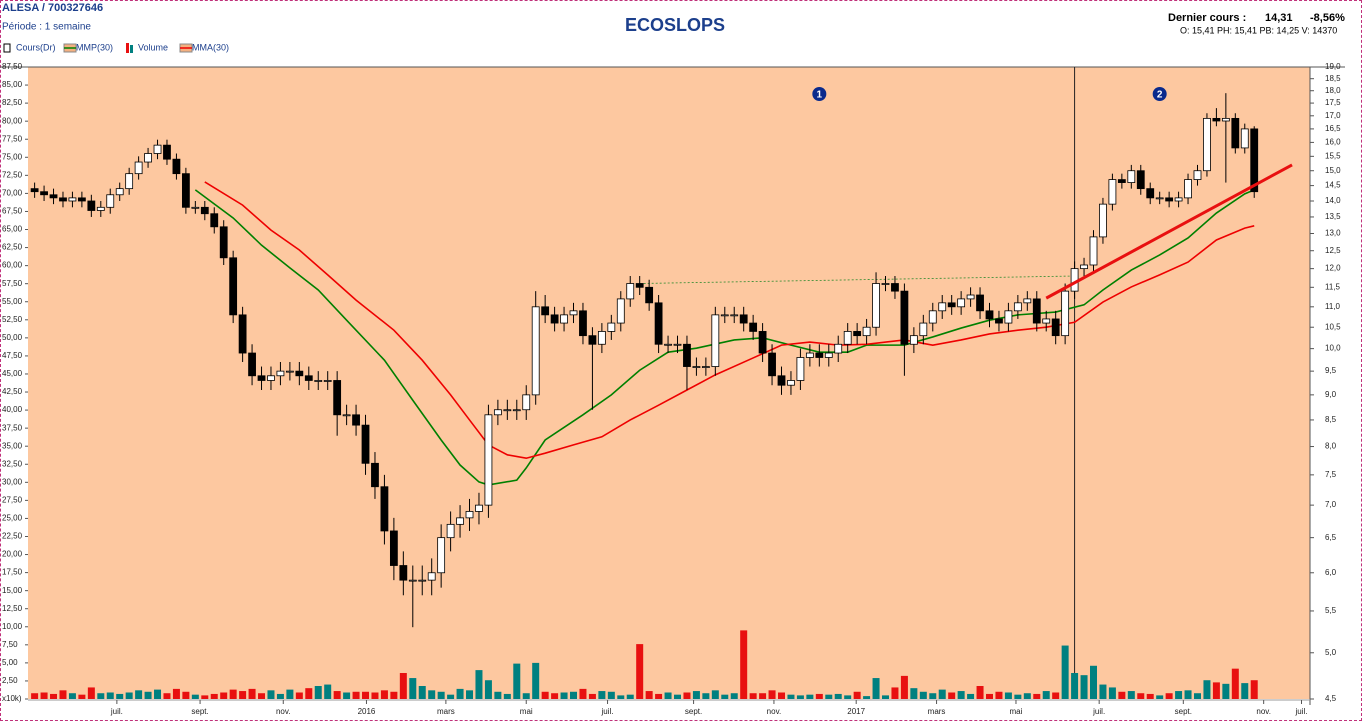  Describe the element at coordinates (675, 25) in the screenshot. I see `chart-title: ECOSLOPS` at that location.